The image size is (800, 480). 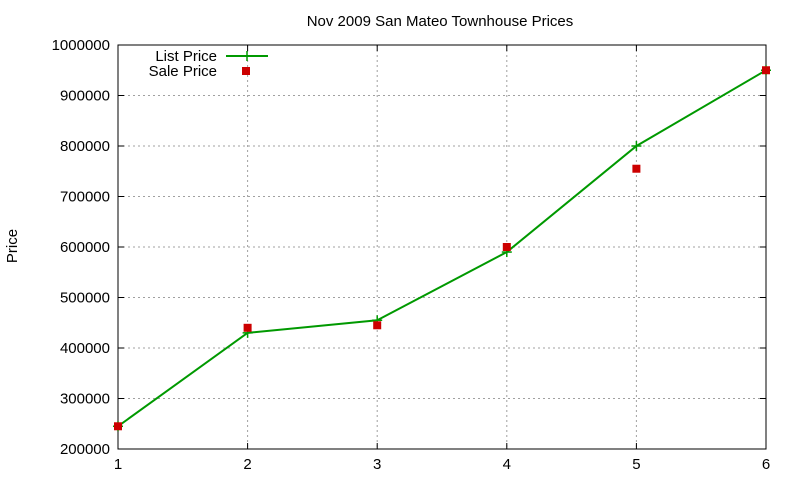 What do you see at coordinates (183, 71) in the screenshot?
I see `legend-label-sale-price: Sale Price` at bounding box center [183, 71].